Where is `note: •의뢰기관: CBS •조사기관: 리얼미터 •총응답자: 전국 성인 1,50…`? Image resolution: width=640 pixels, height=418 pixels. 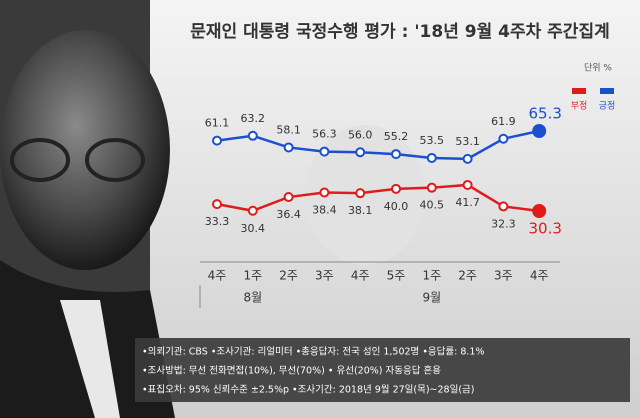 note: •의뢰기관: CBS •조사기관: 리얼미터 •총응답자: 전국 성인 1,50… is located at coordinates (313, 352).